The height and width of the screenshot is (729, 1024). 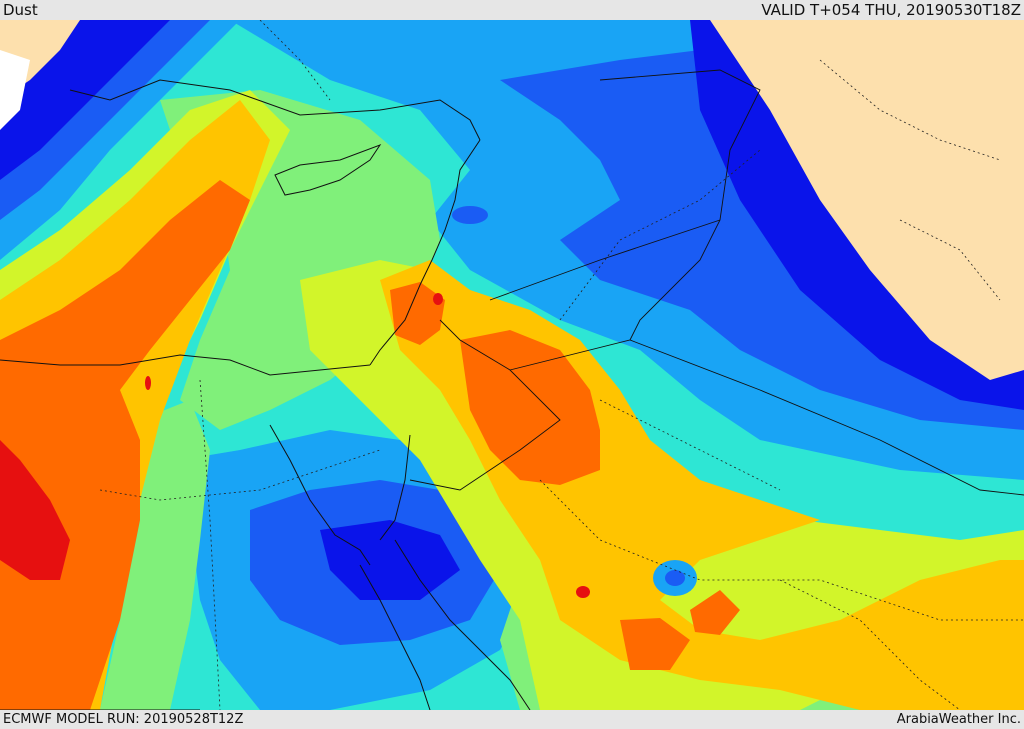 I want to click on mediterranean-north-coast, so click(x=275, y=110).